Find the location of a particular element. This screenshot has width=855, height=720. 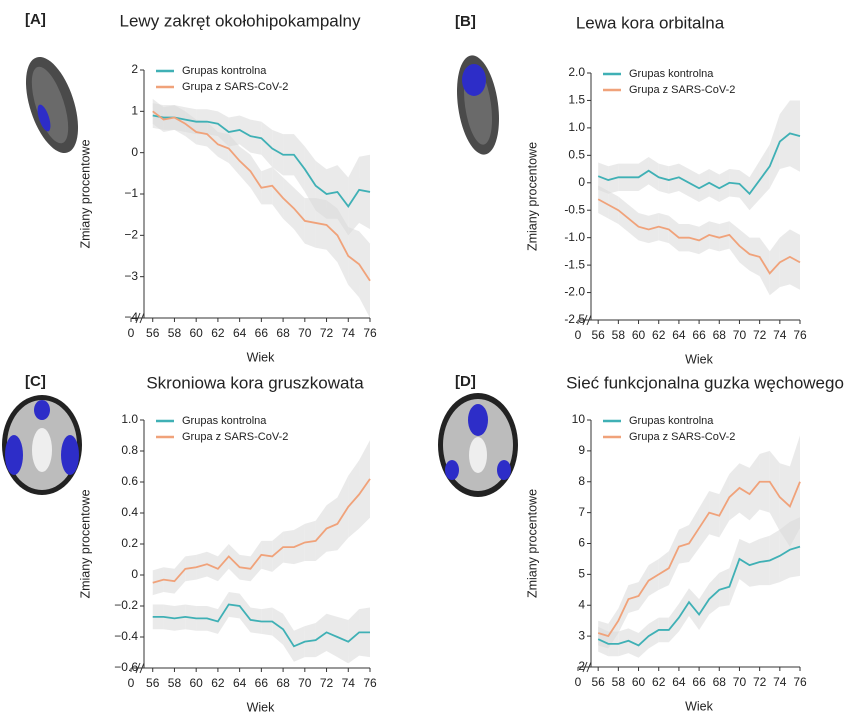

x-tick-label: 66 is located at coordinates (699, 335).